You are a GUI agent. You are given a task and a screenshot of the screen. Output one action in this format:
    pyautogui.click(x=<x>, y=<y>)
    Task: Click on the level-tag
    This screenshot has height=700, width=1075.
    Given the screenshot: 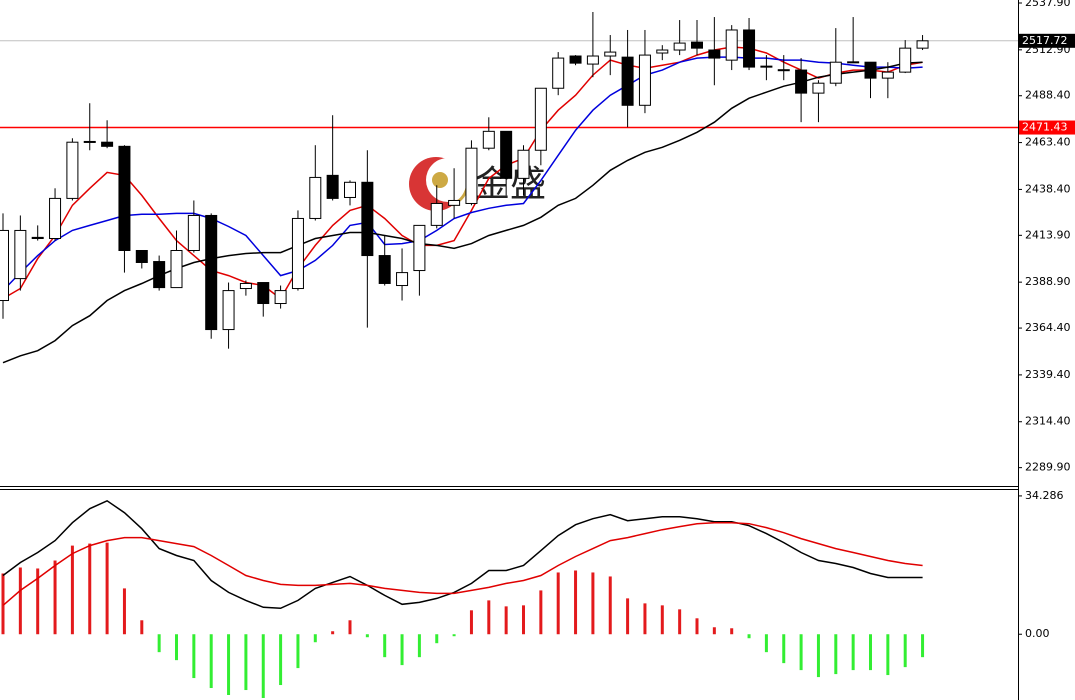 What is the action you would take?
    pyautogui.click(x=1047, y=127)
    